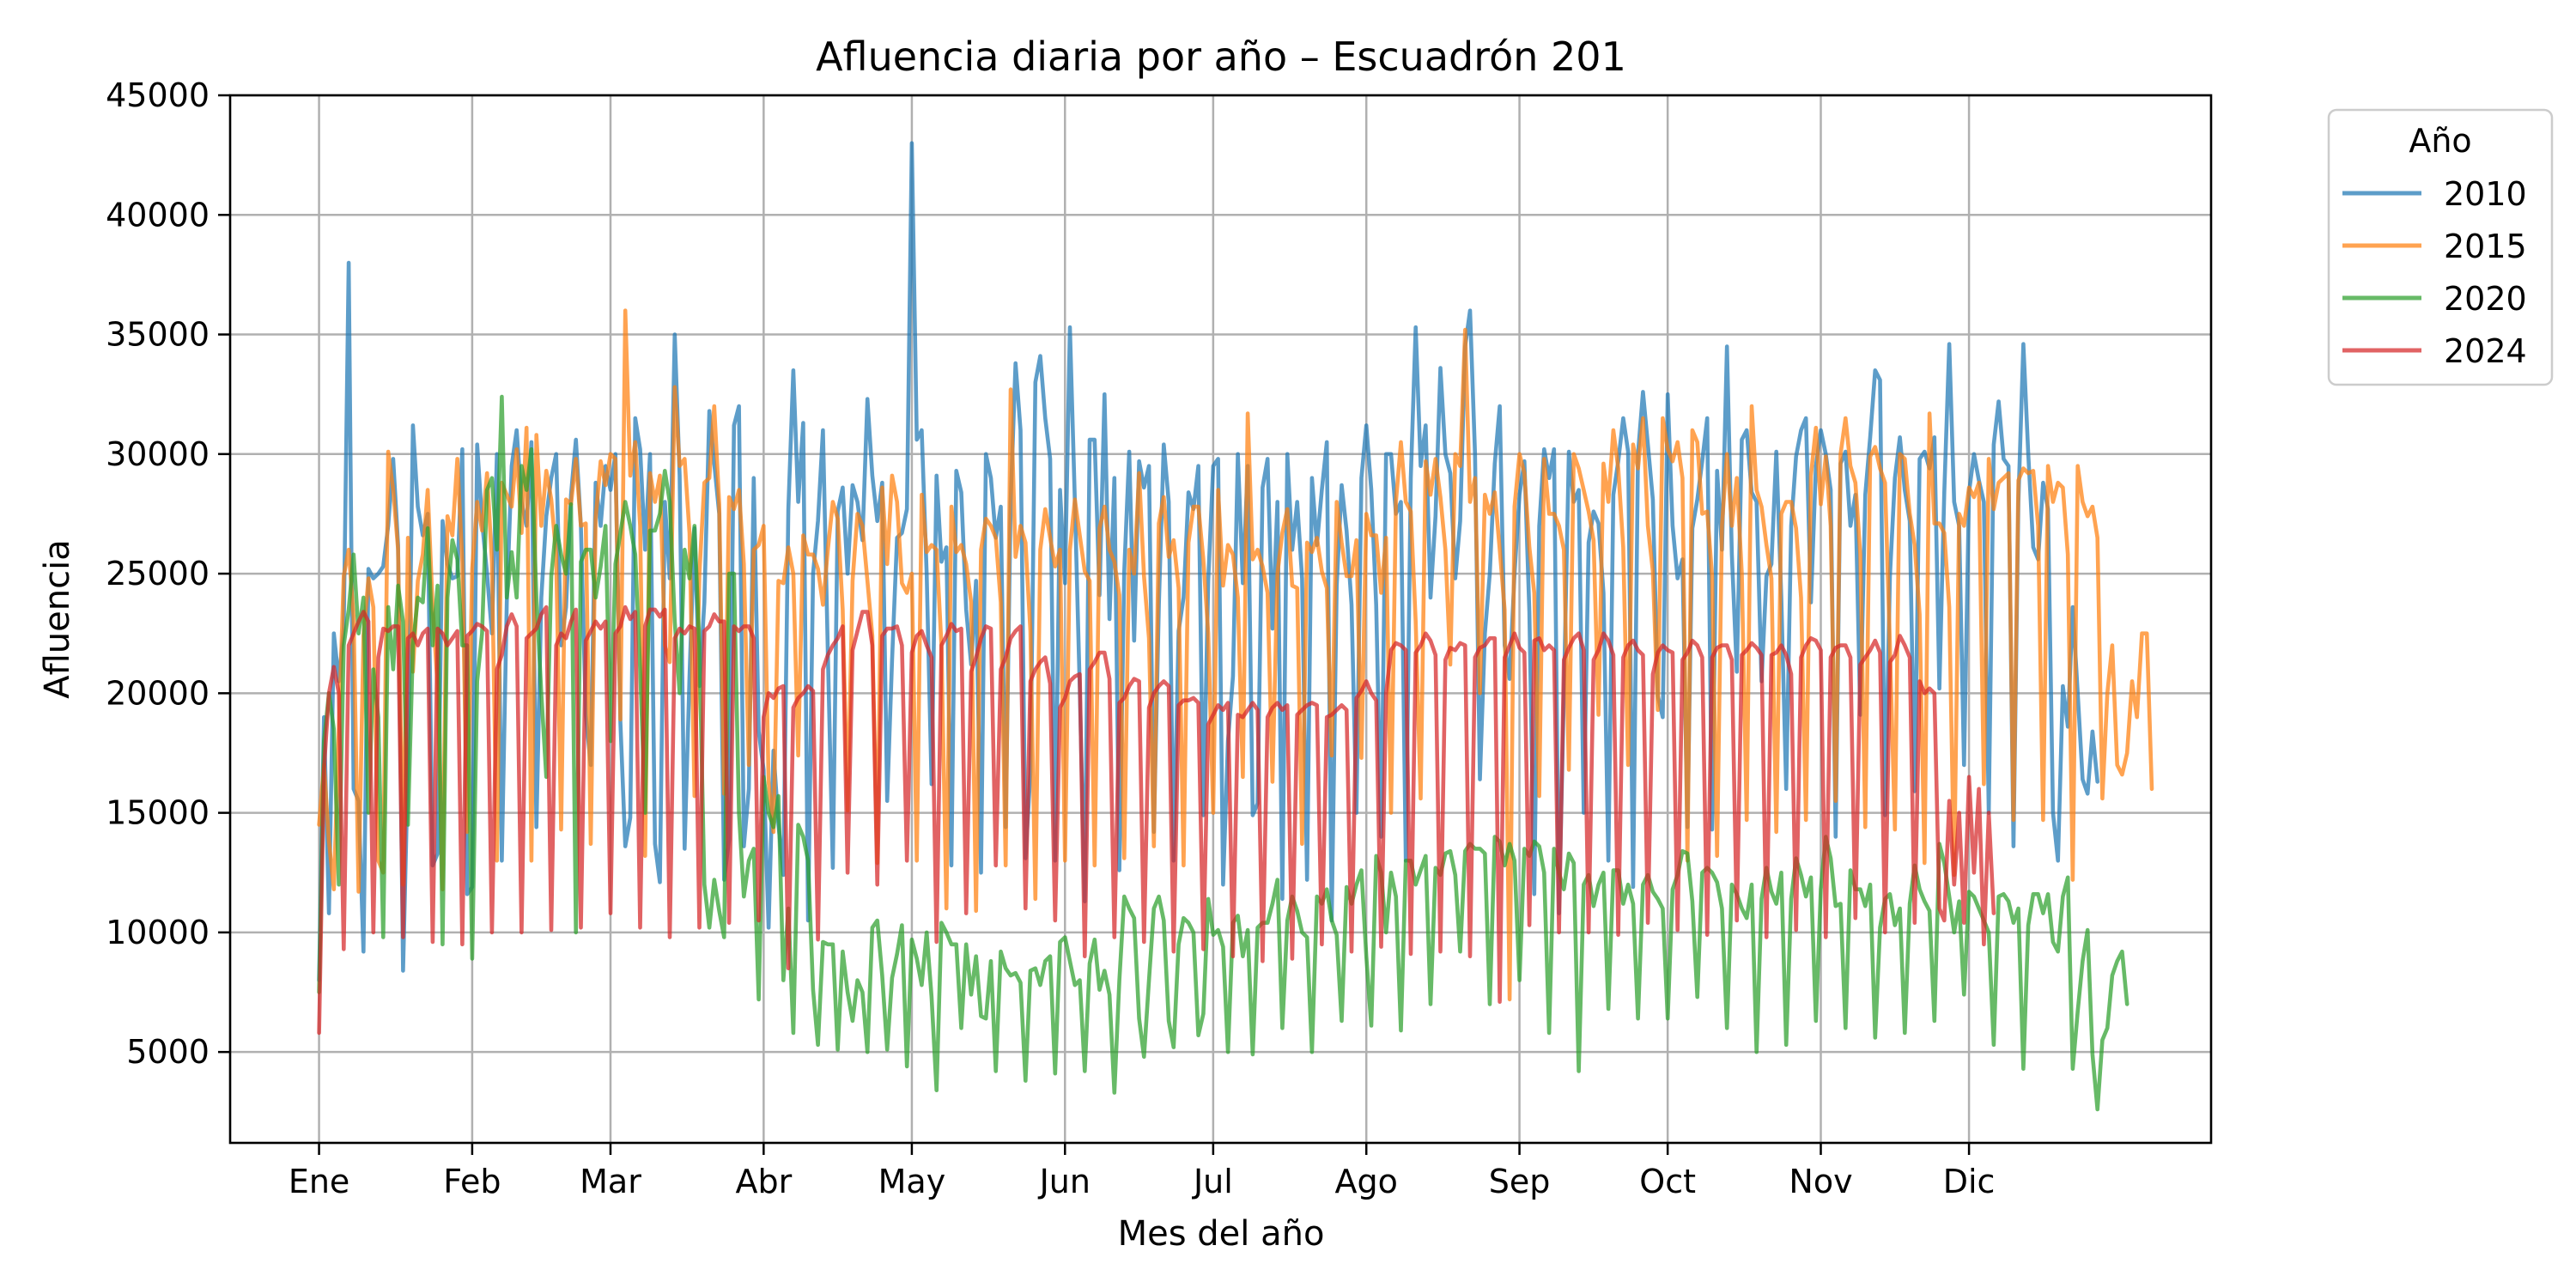  What do you see at coordinates (1667, 1181) in the screenshot?
I see `x-tick-label: Oct` at bounding box center [1667, 1181].